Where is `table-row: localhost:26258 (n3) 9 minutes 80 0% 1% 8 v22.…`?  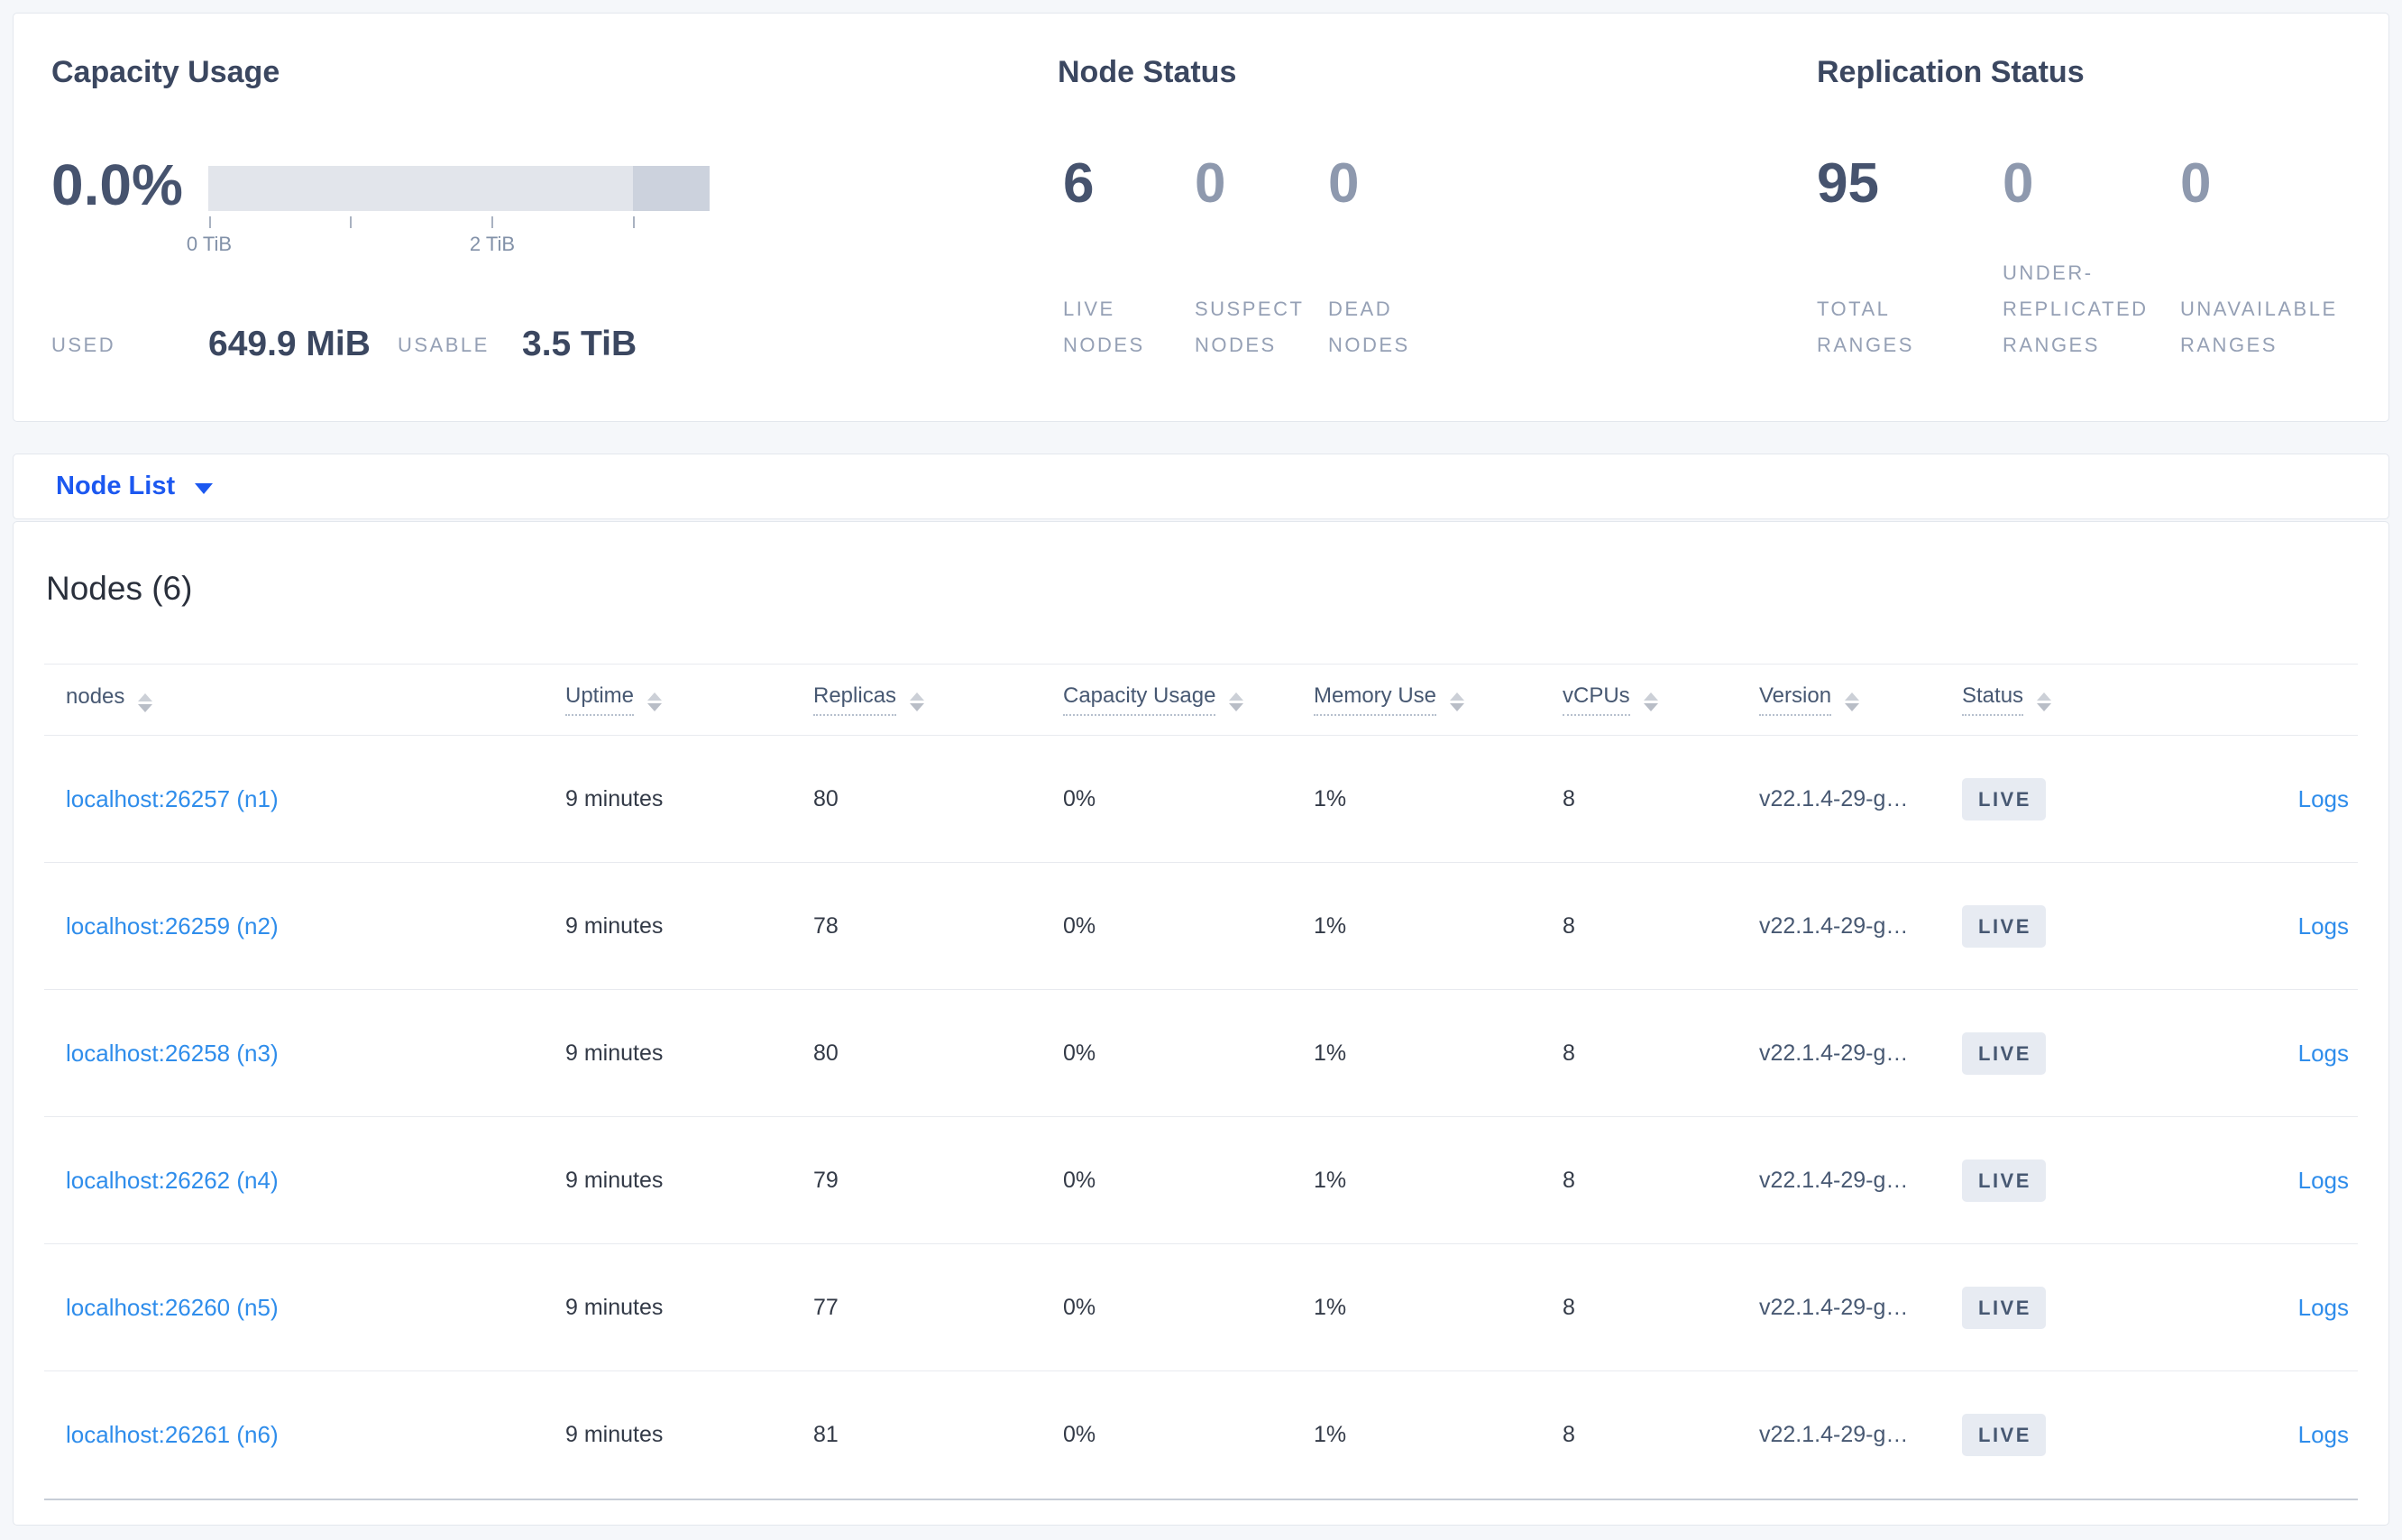
table-row: localhost:26258 (n3) 9 minutes 80 0% 1% 8 v22.… is located at coordinates (1201, 1053).